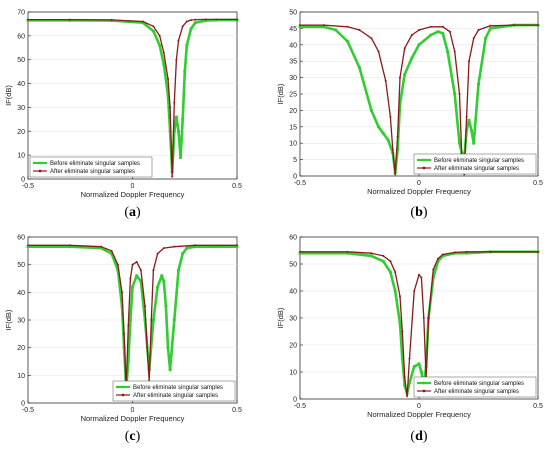  Describe the element at coordinates (21, 265) in the screenshot. I see `y-tick-label: 50` at that location.